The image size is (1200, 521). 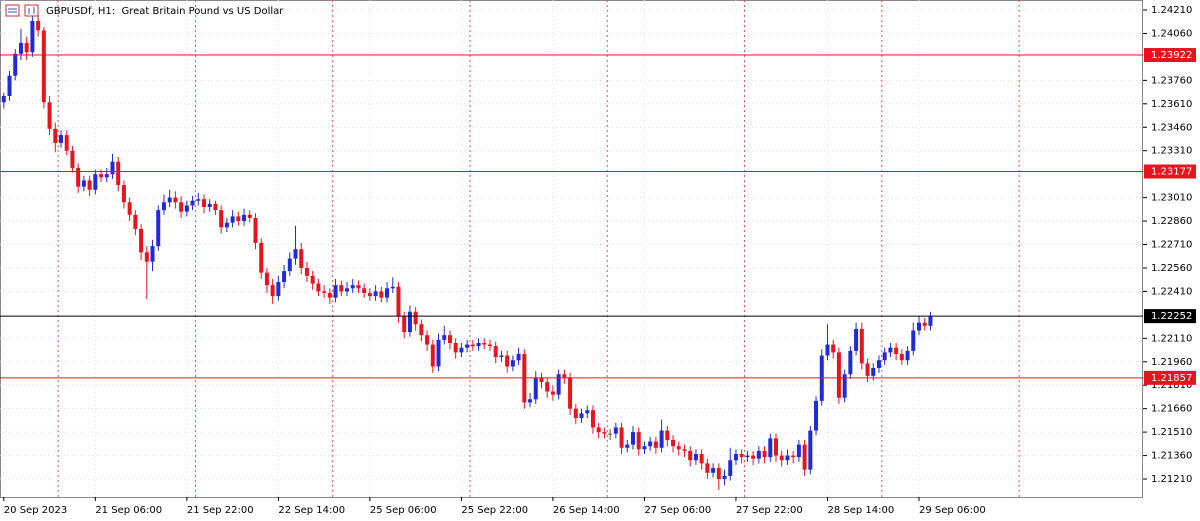 I want to click on x-tick-label: 25 Sep 06:00, so click(x=403, y=510).